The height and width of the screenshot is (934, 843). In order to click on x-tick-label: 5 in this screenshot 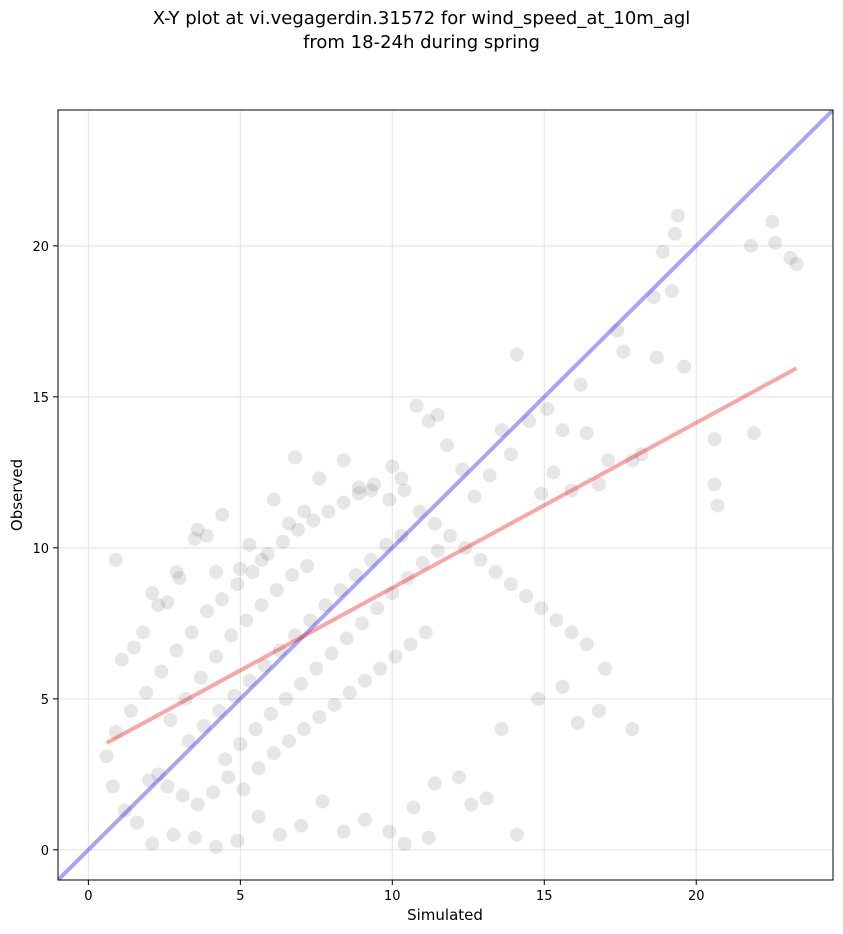, I will do `click(240, 896)`.